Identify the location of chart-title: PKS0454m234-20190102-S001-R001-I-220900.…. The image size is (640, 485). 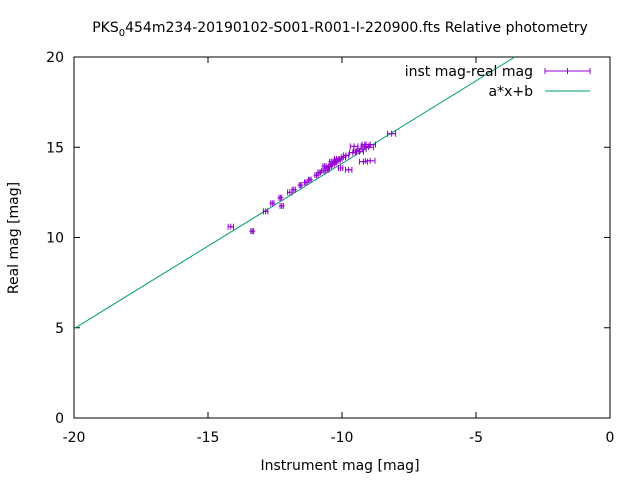
(340, 29).